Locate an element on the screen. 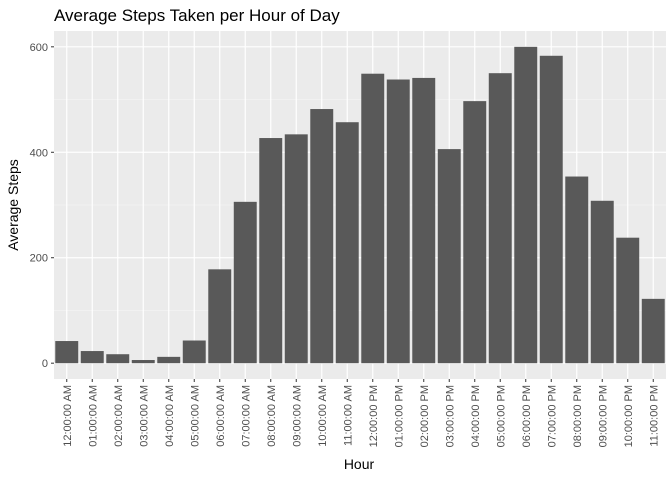 This screenshot has height=485, width=672. x-tick-label: 08:00:00 PM is located at coordinates (578, 416).